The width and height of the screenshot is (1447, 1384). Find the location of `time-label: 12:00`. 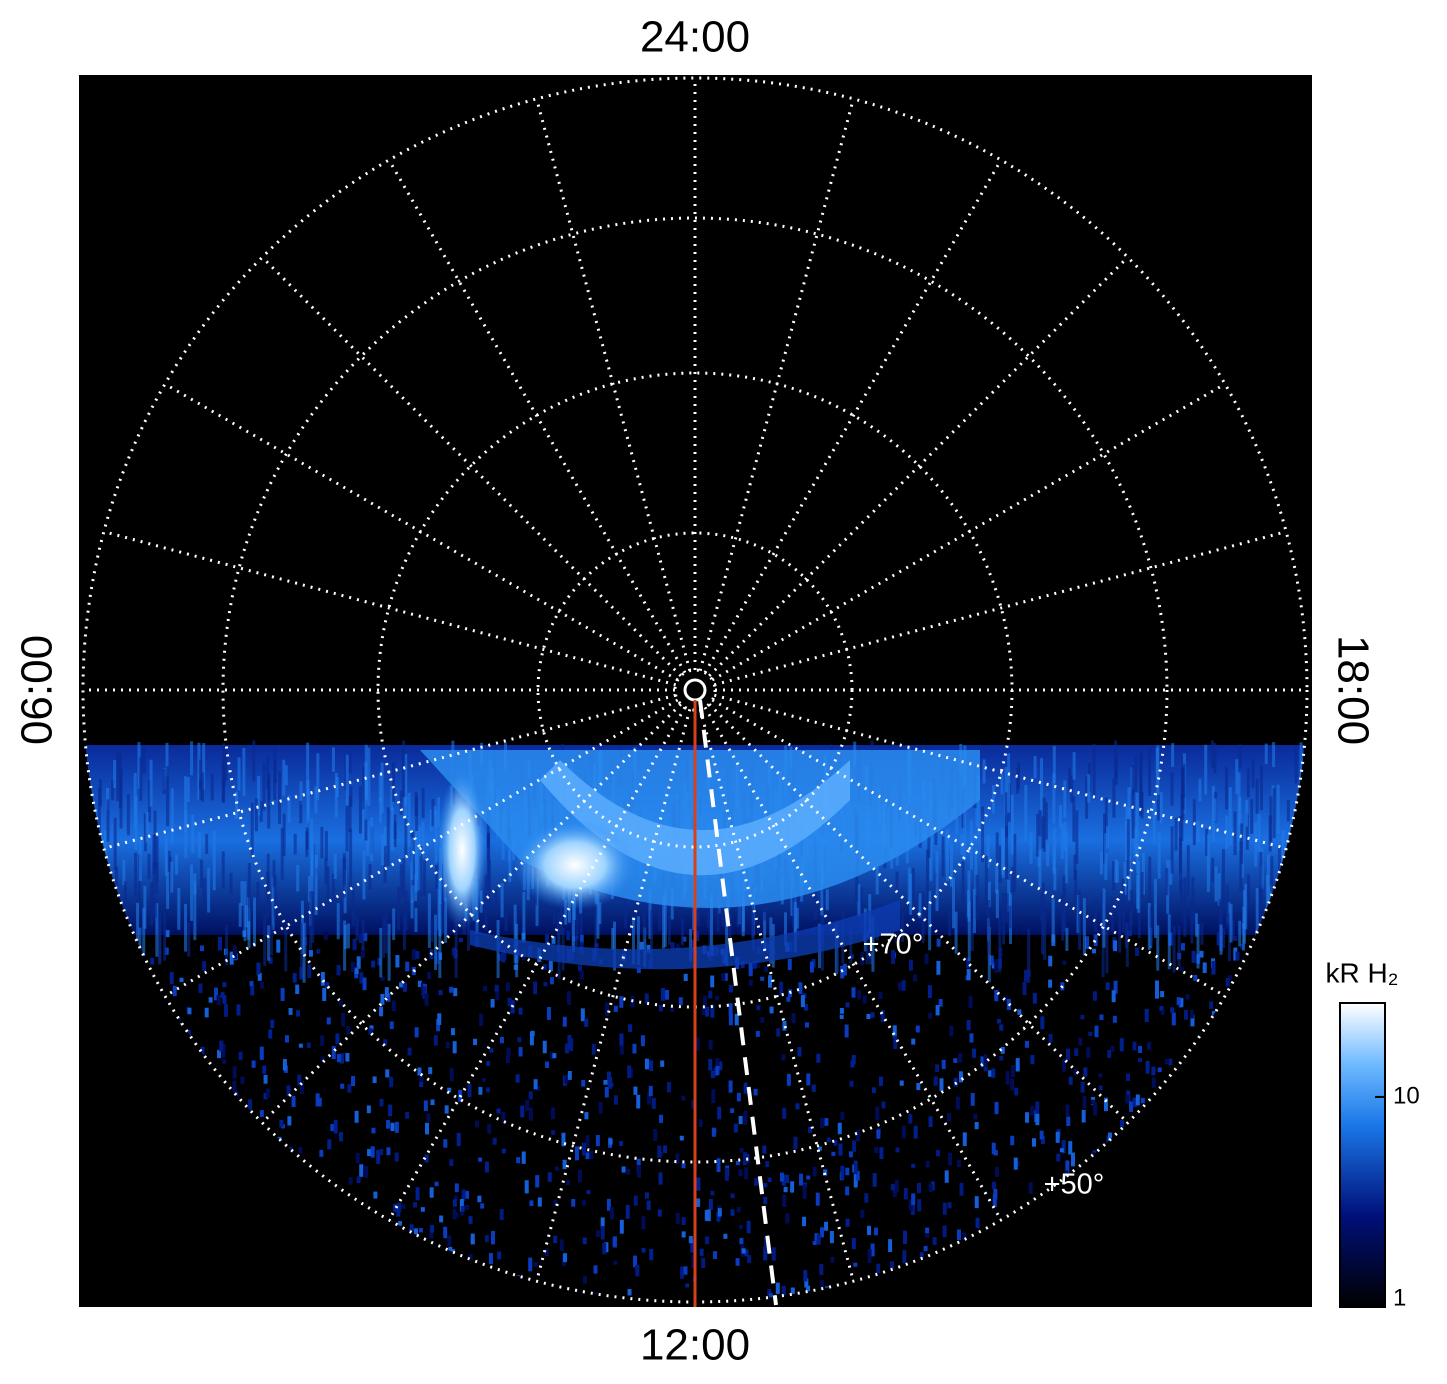

time-label: 12:00 is located at coordinates (695, 1345).